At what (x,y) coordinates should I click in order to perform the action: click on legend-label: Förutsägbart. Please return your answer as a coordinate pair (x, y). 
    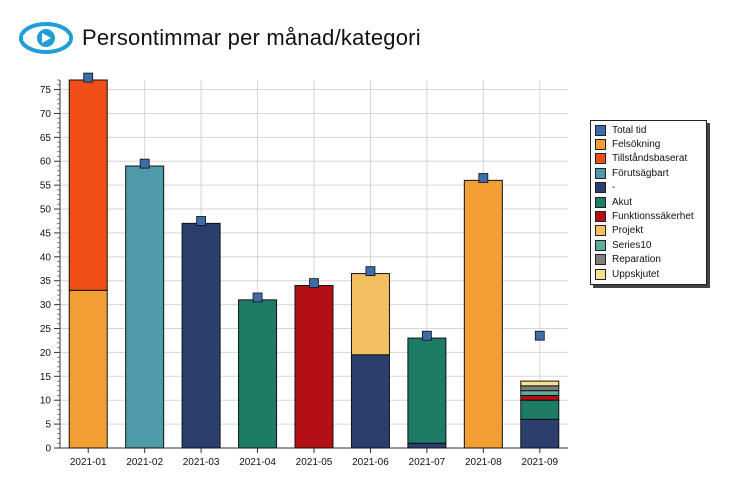
    Looking at the image, I should click on (640, 173).